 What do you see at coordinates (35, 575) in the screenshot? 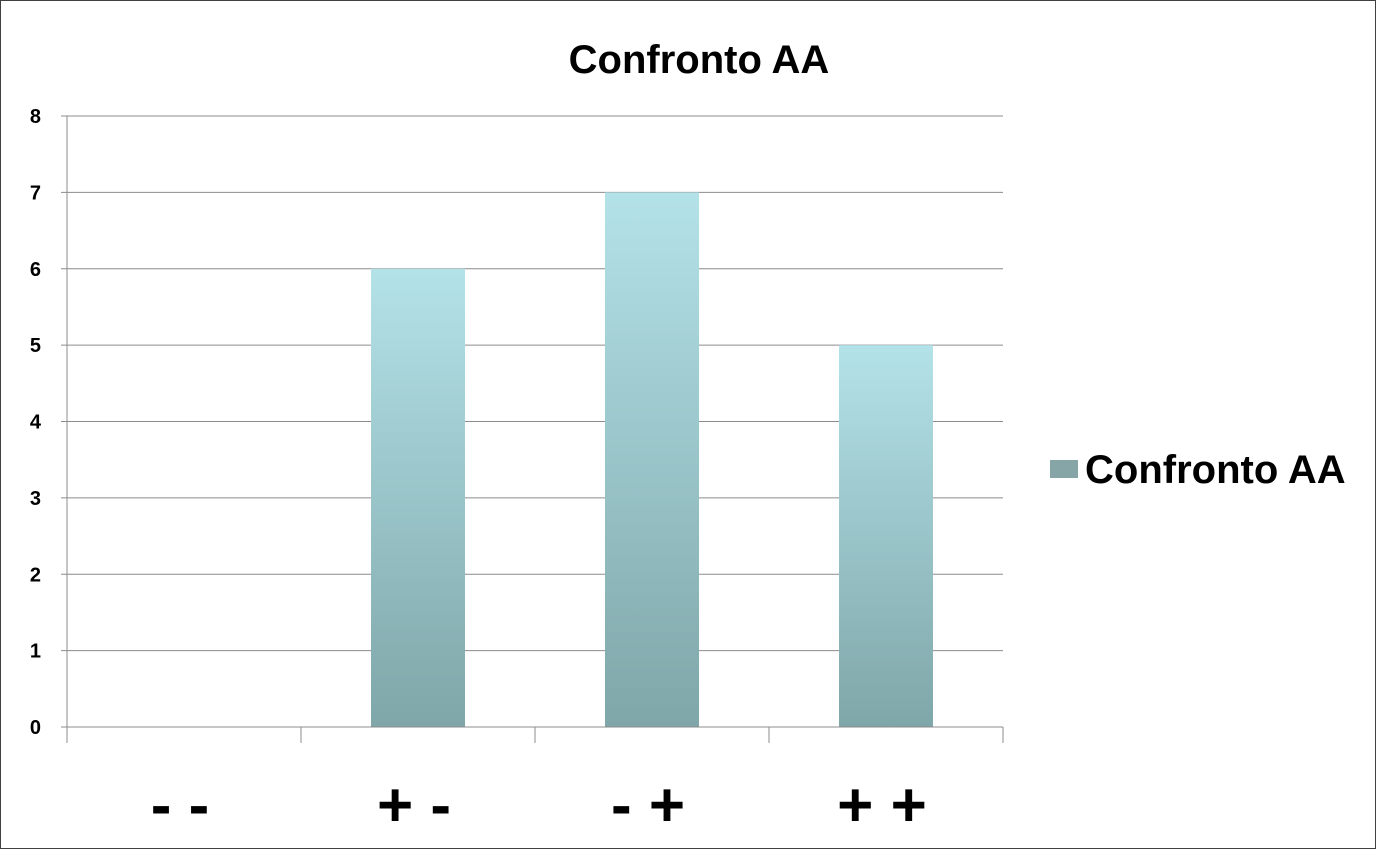
I see `y-tick-label: 2` at bounding box center [35, 575].